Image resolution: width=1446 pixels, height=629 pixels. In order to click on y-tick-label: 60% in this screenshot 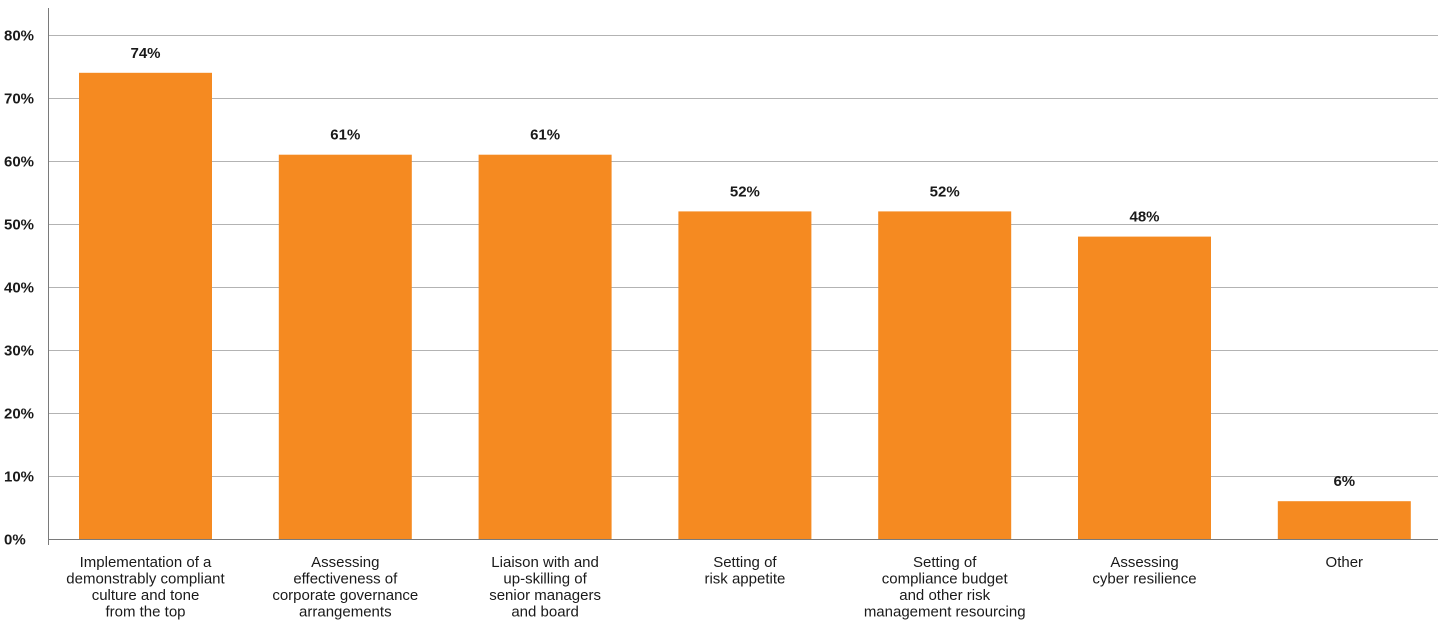, I will do `click(19, 162)`.